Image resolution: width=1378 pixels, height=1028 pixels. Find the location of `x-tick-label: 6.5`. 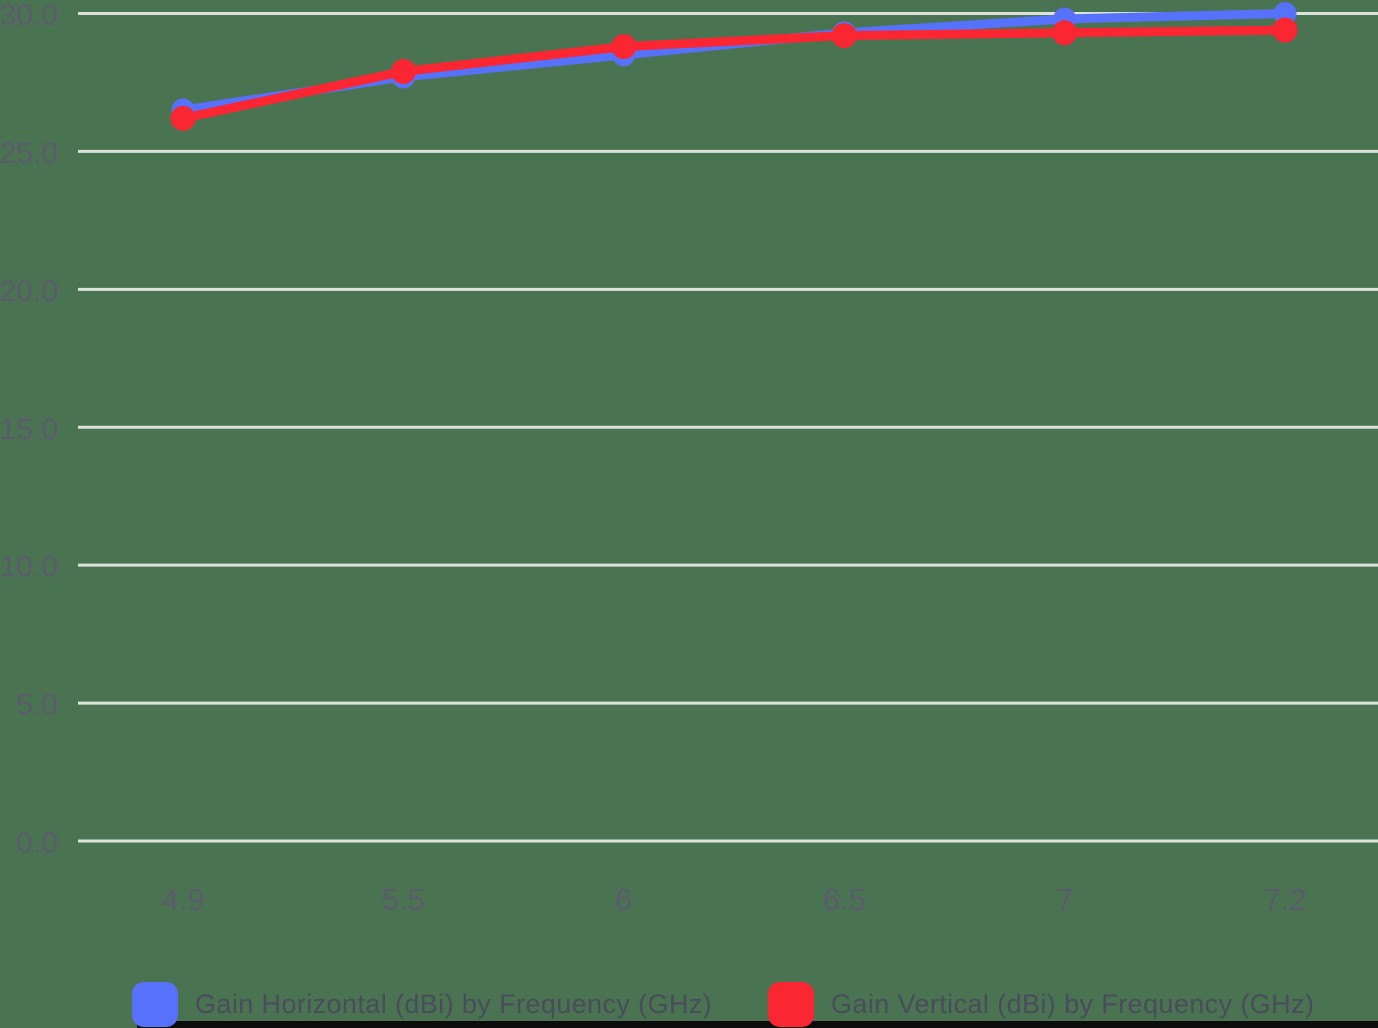

x-tick-label: 6.5 is located at coordinates (844, 899).